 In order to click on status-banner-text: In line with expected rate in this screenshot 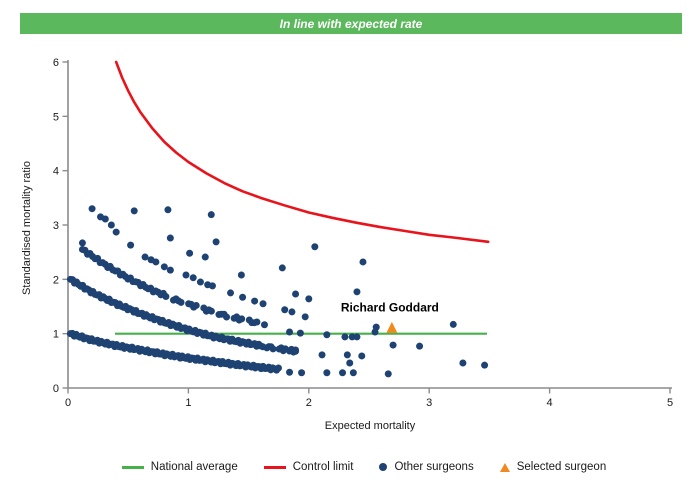, I will do `click(351, 23)`.